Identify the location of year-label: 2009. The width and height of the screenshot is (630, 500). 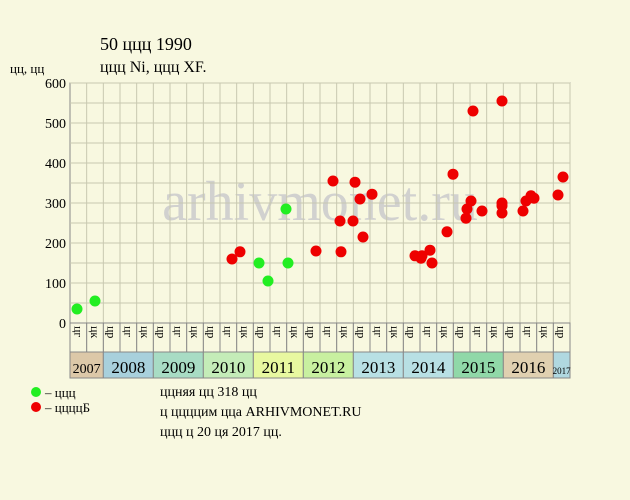
(178, 367).